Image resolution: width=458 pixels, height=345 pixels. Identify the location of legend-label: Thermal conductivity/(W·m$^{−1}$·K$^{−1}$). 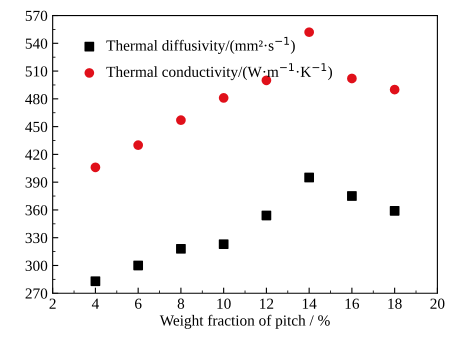
(219, 71).